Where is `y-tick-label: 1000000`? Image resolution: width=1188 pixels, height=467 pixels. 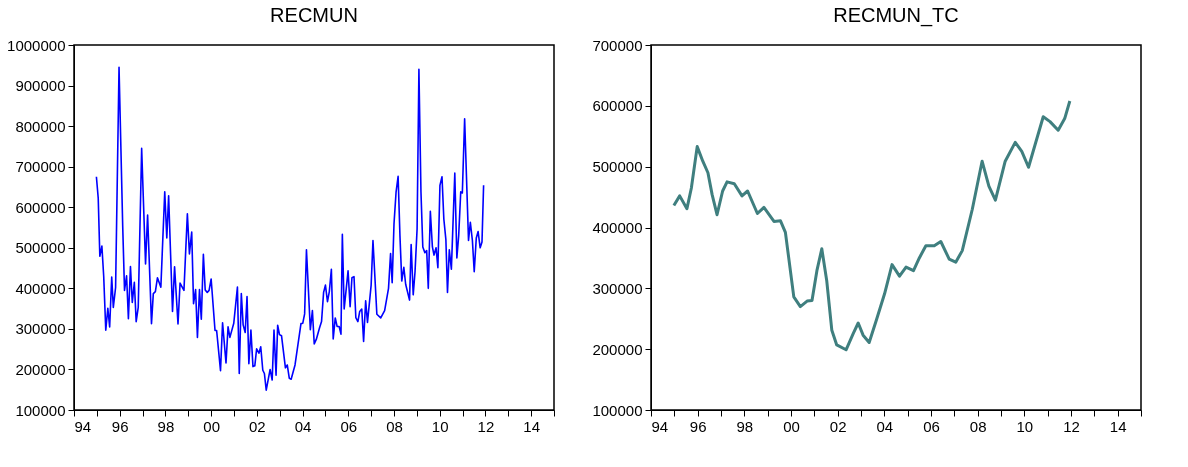 y-tick-label: 1000000 is located at coordinates (36, 45).